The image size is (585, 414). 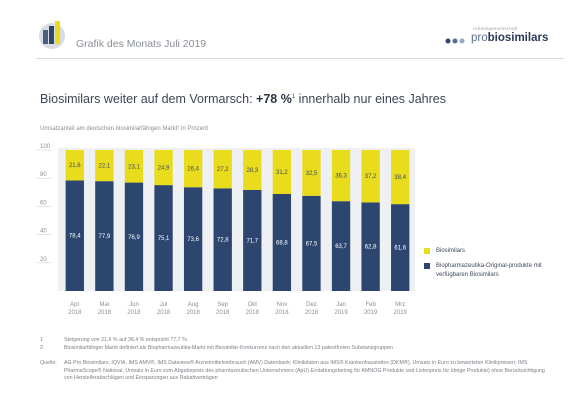 I want to click on x-tick-label-month: Aug, so click(x=193, y=305).